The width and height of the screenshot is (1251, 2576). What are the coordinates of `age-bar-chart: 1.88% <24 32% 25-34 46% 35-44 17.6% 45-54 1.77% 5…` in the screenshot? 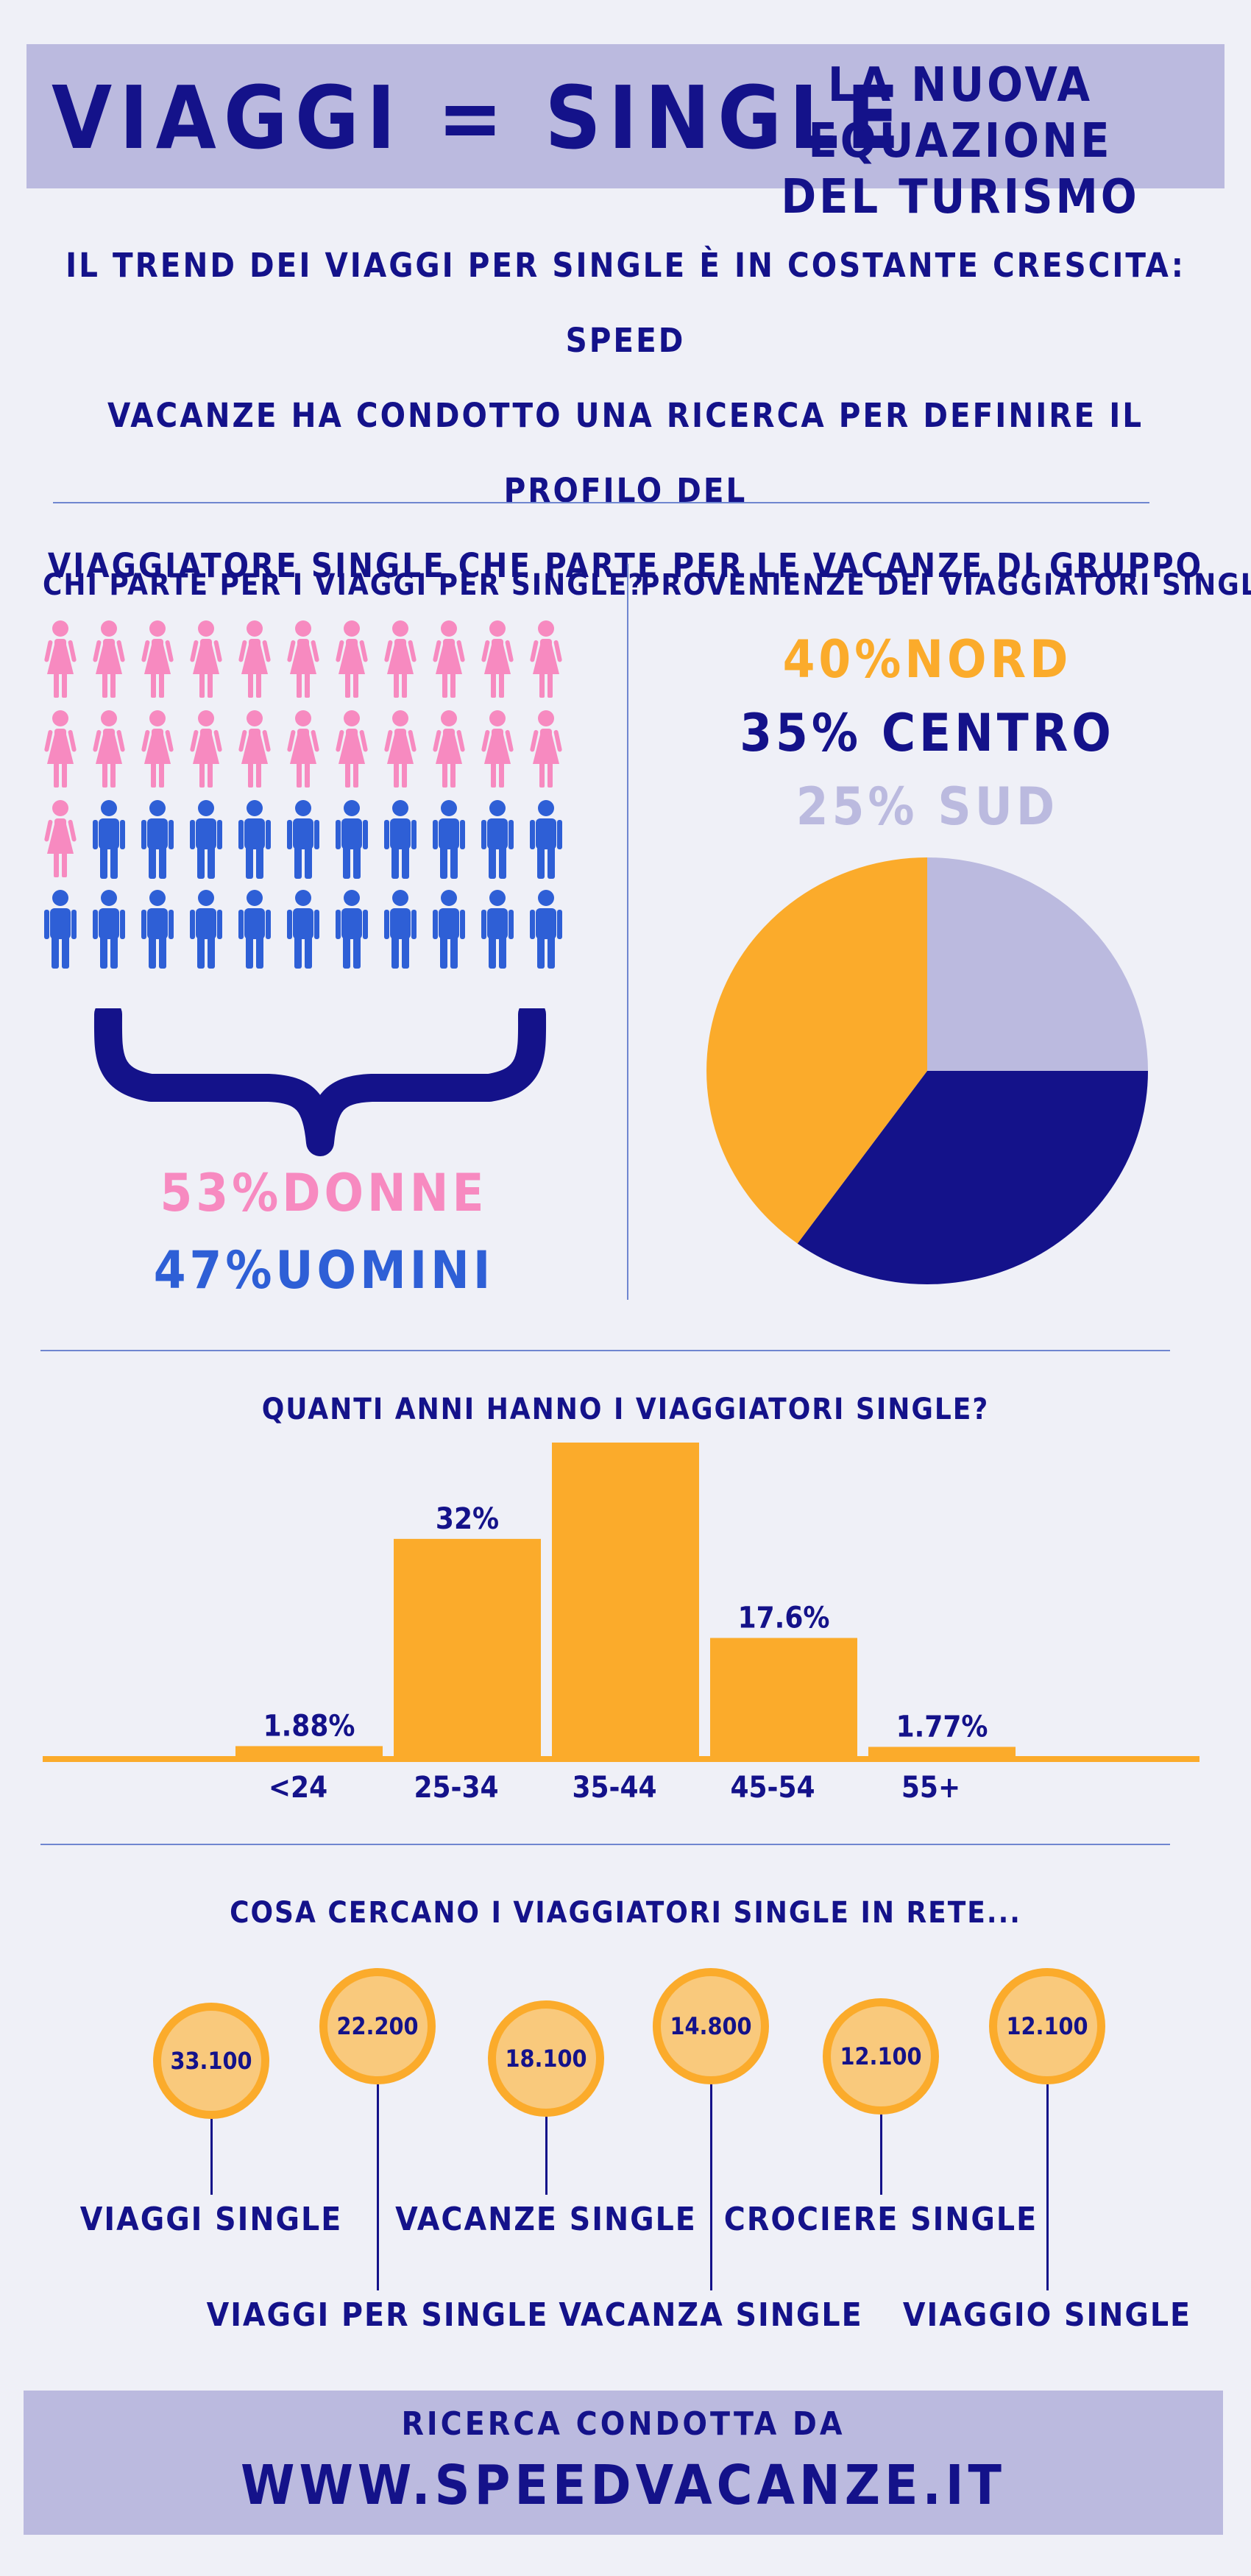 It's located at (621, 1620).